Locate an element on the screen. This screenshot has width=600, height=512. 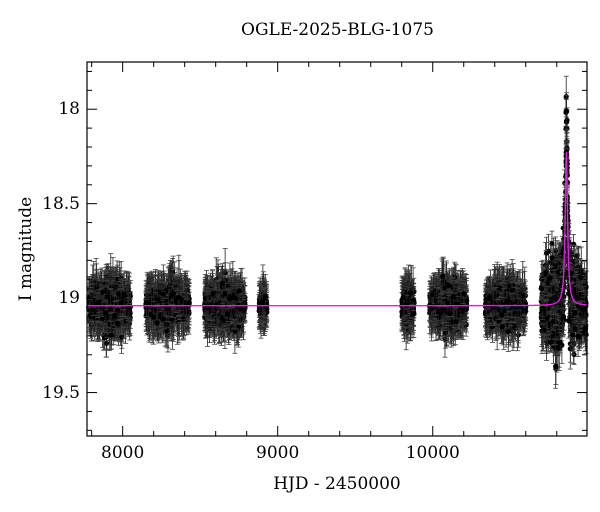
y-tick-label: 19 is located at coordinates (69, 298).